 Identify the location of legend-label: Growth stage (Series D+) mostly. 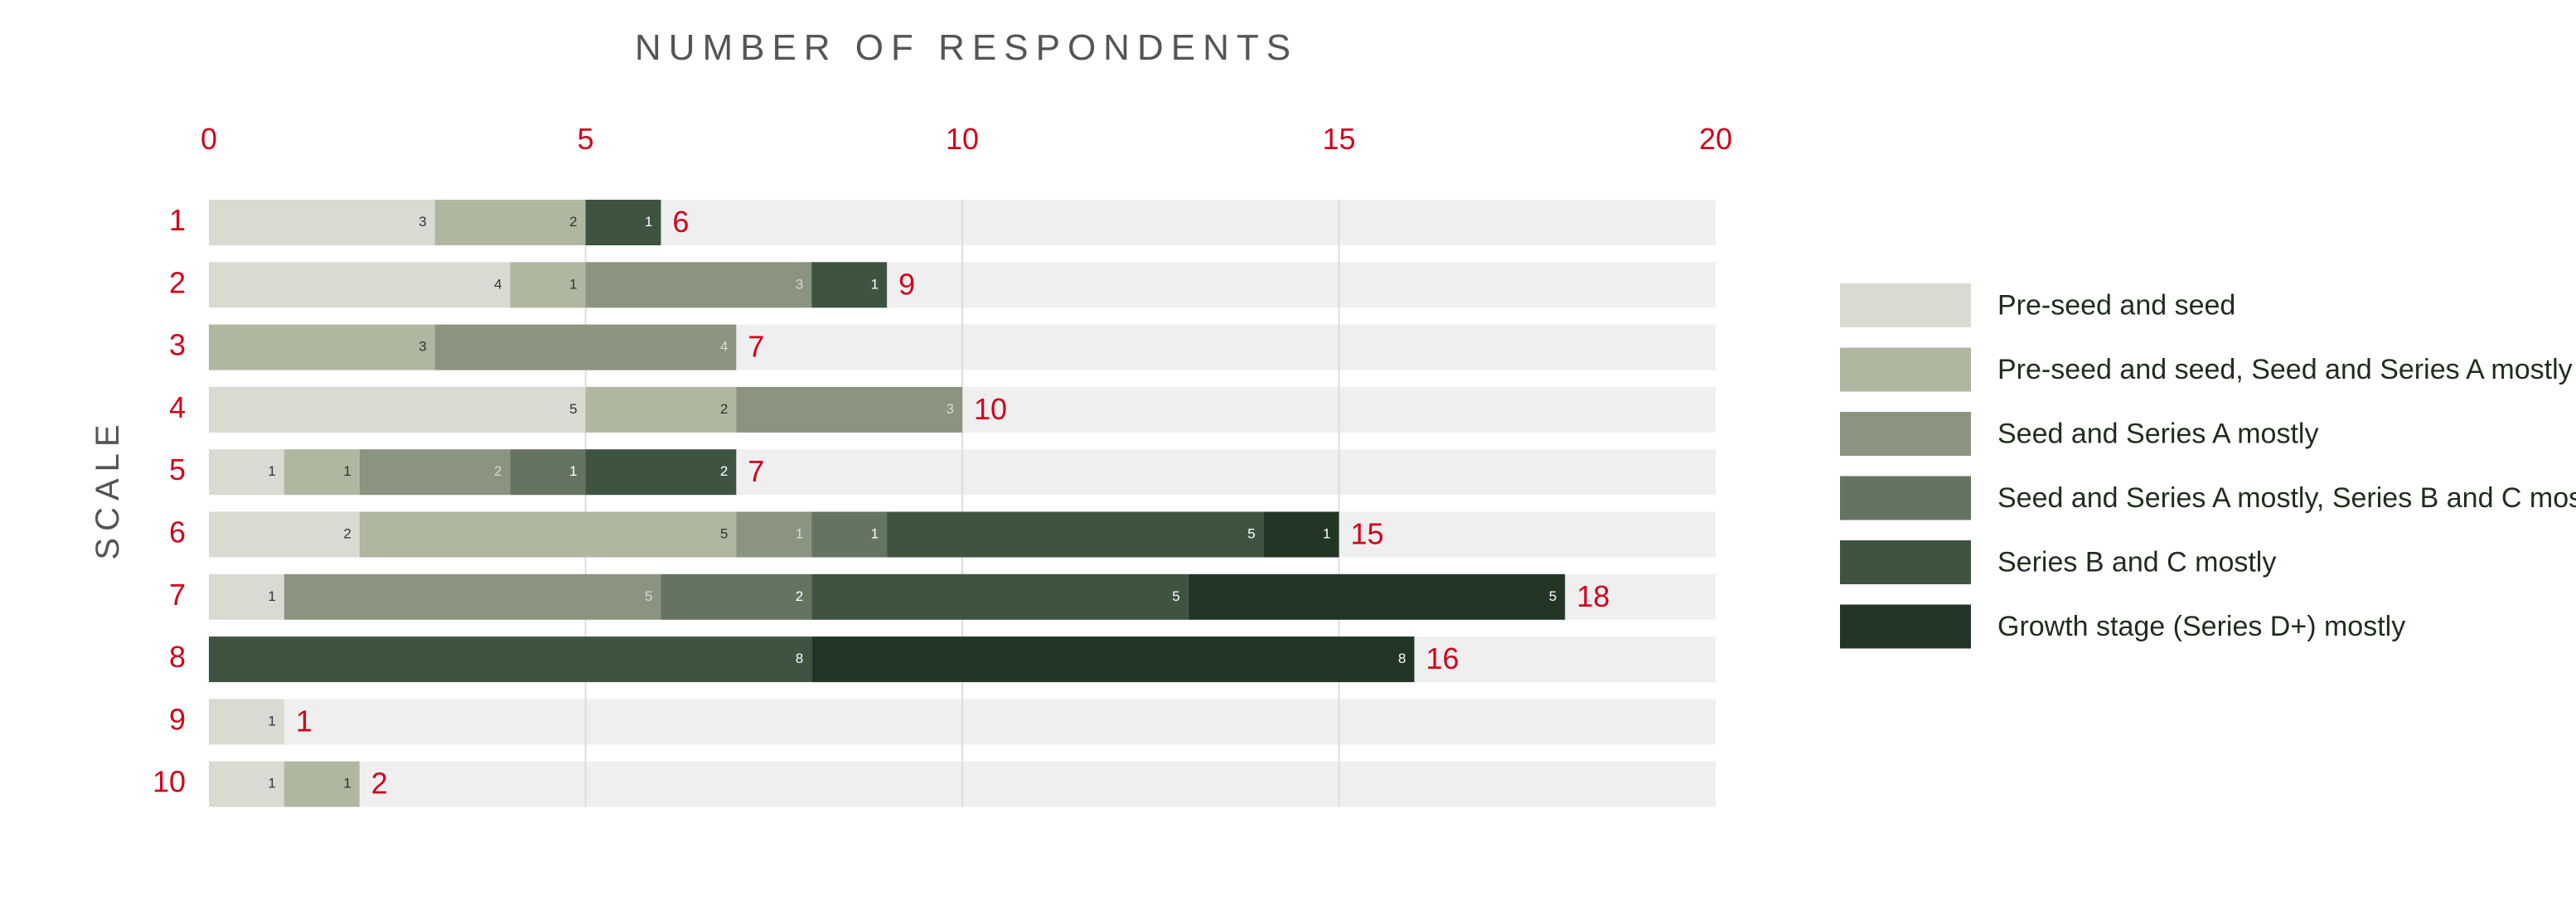
(2201, 626).